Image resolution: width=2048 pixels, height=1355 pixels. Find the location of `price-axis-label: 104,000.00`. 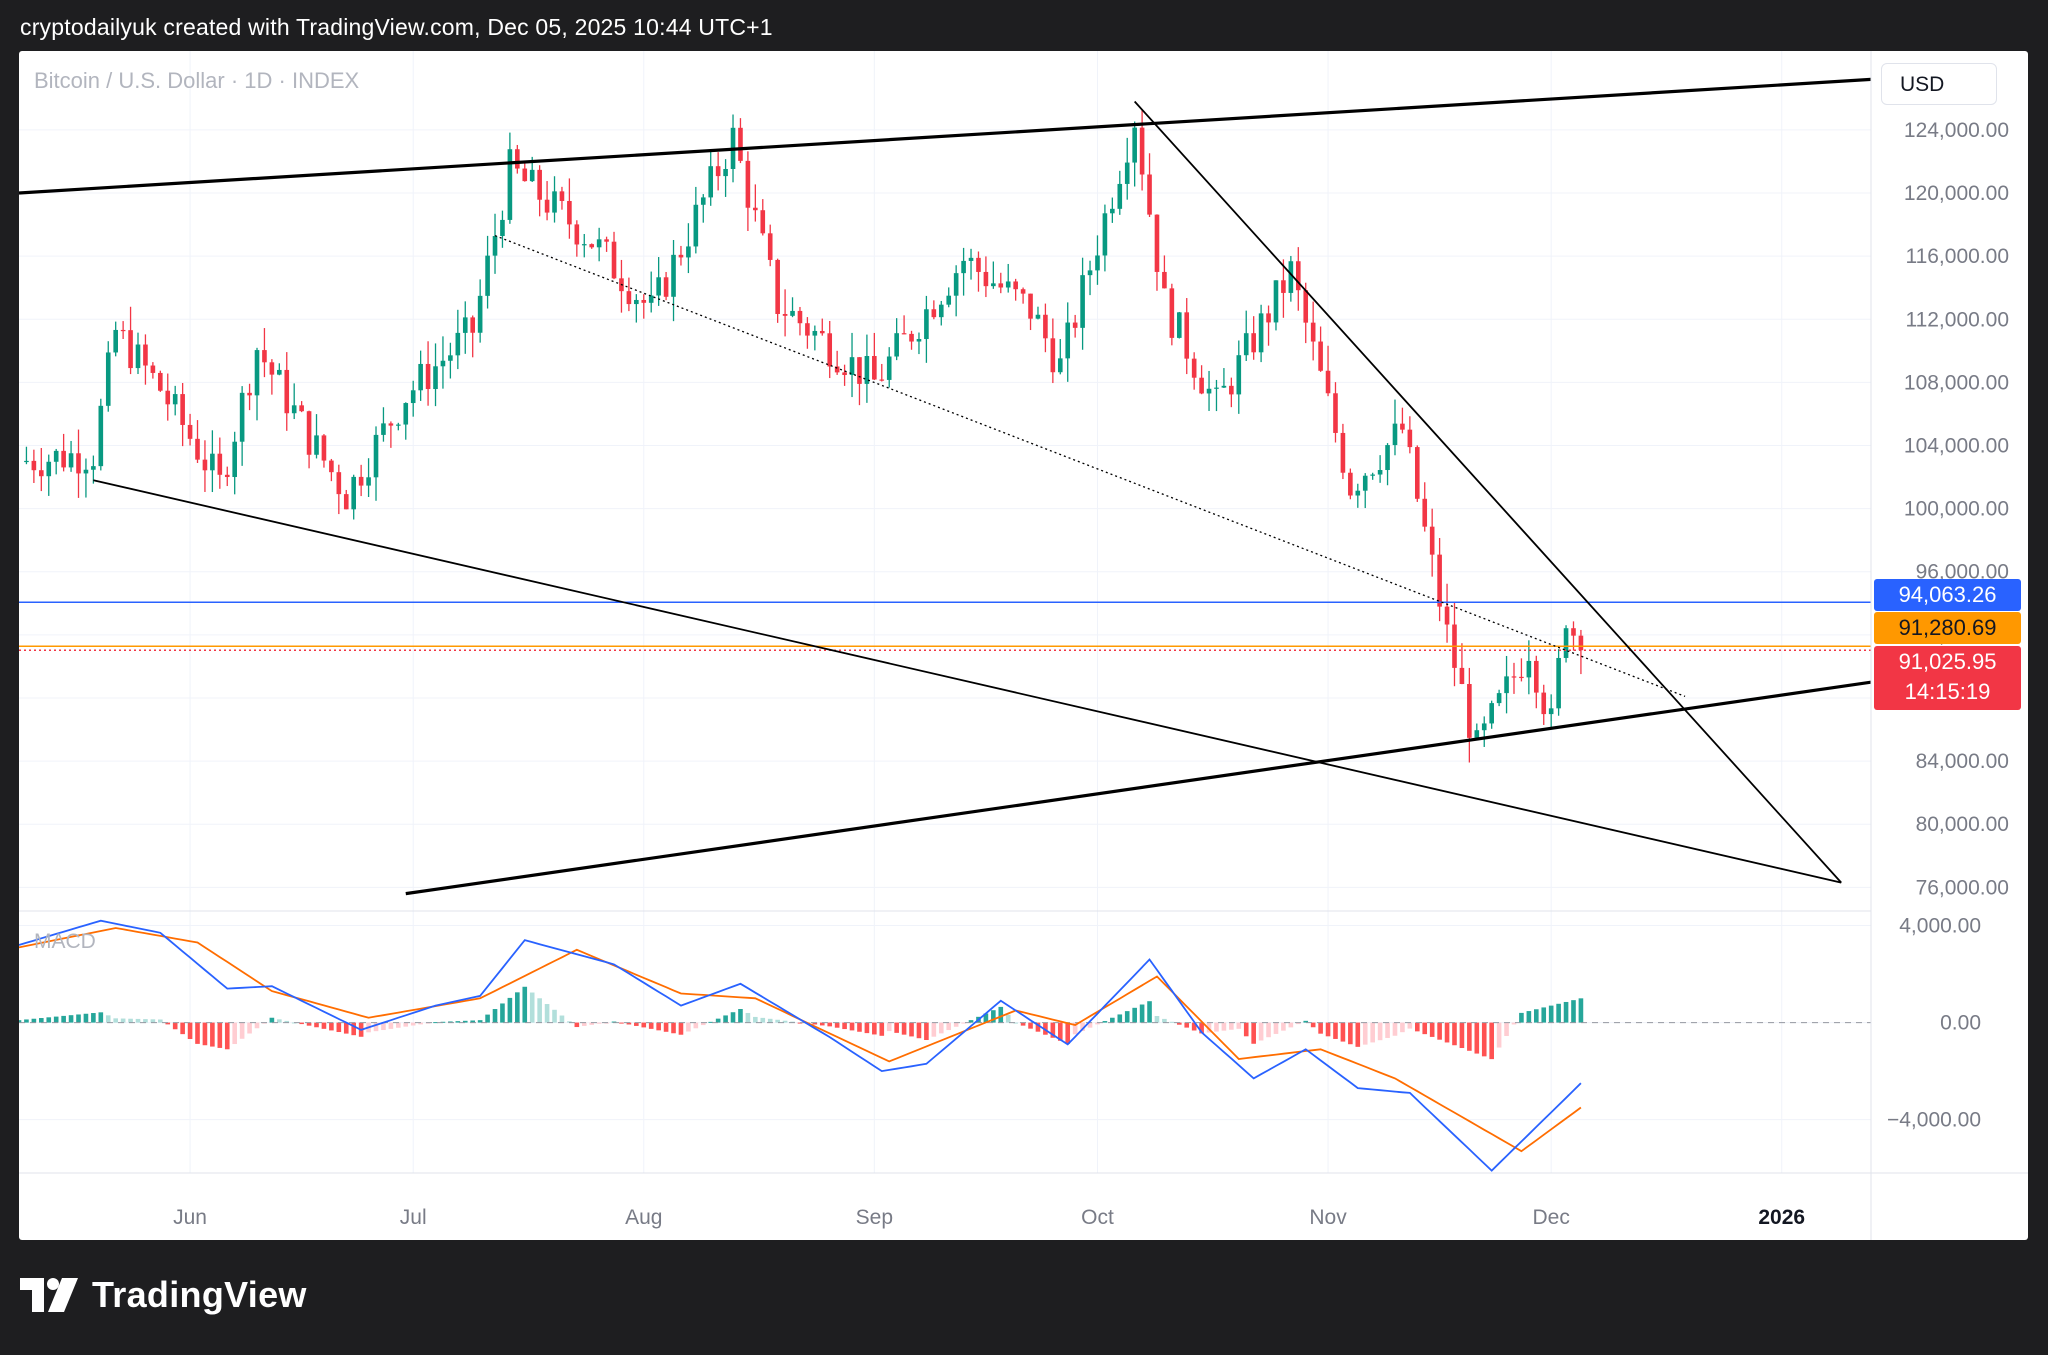

price-axis-label: 104,000.00 is located at coordinates (1956, 445).